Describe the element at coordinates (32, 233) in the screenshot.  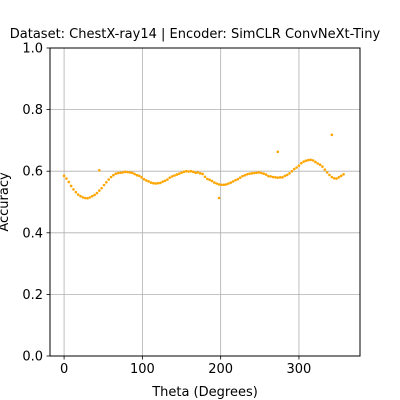
I see `y-tick-label: 0.4` at that location.